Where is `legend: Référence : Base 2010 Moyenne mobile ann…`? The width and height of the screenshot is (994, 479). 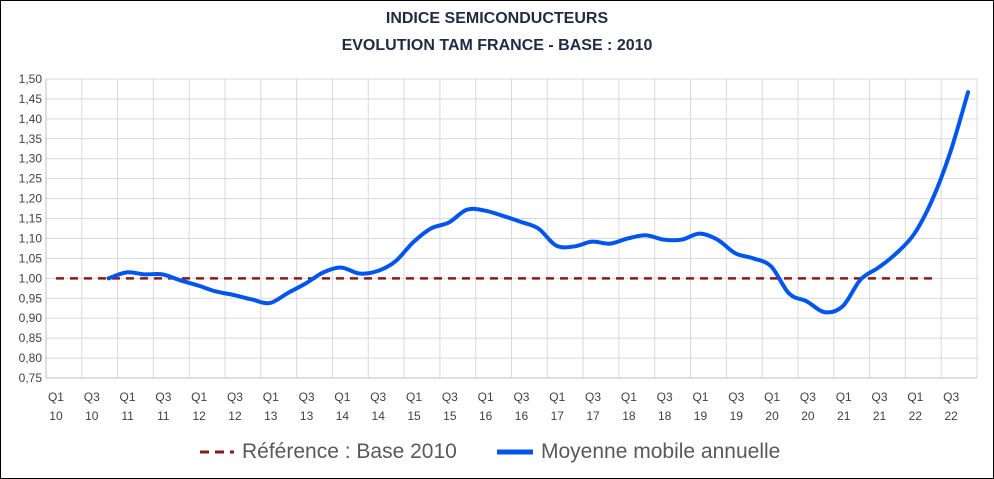
legend: Référence : Base 2010 Moyenne mobile ann… is located at coordinates (497, 454).